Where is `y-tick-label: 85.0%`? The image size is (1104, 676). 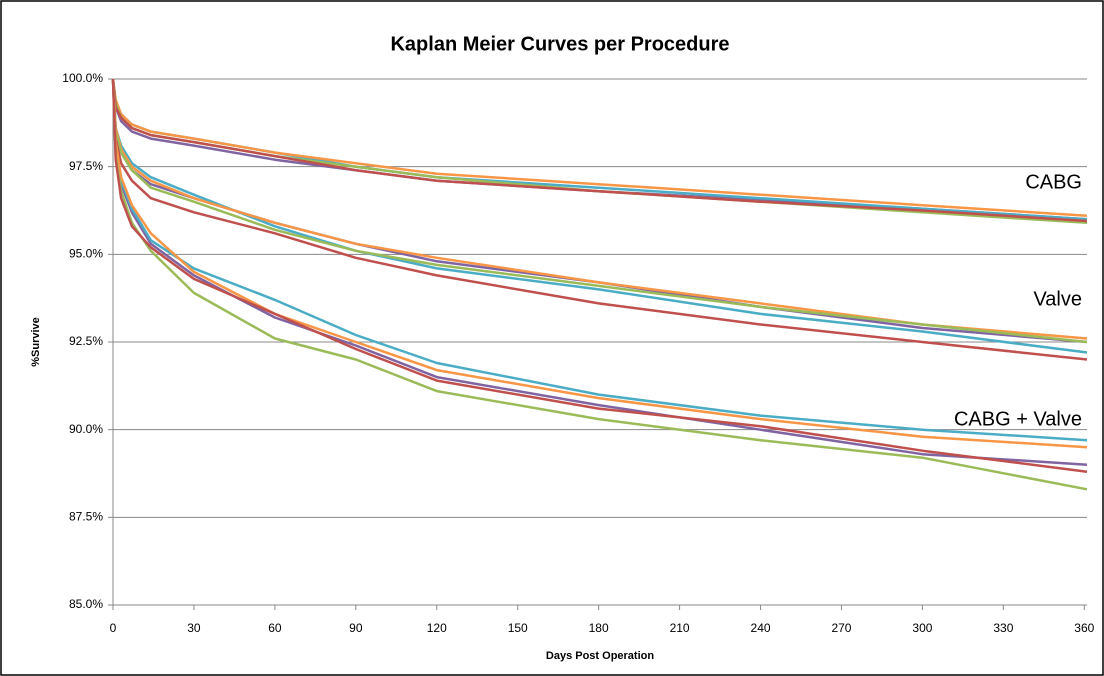
y-tick-label: 85.0% is located at coordinates (86, 604).